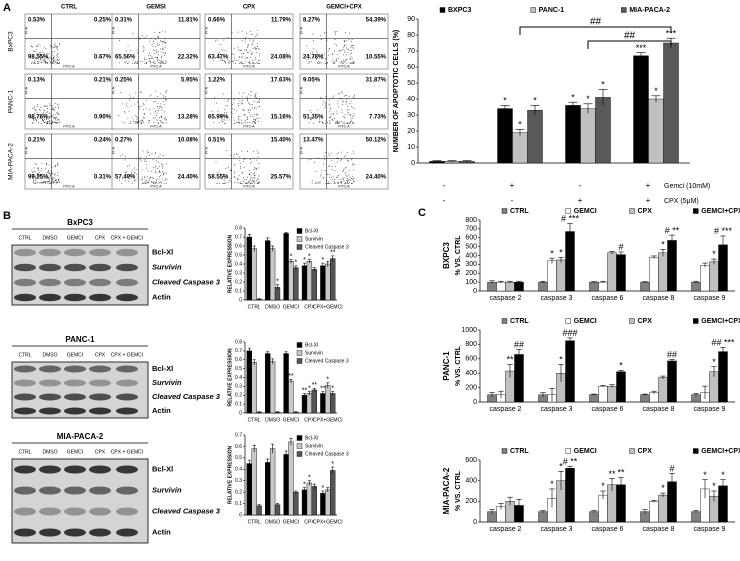  I want to click on x-tick-label: caspase 8, so click(659, 409).